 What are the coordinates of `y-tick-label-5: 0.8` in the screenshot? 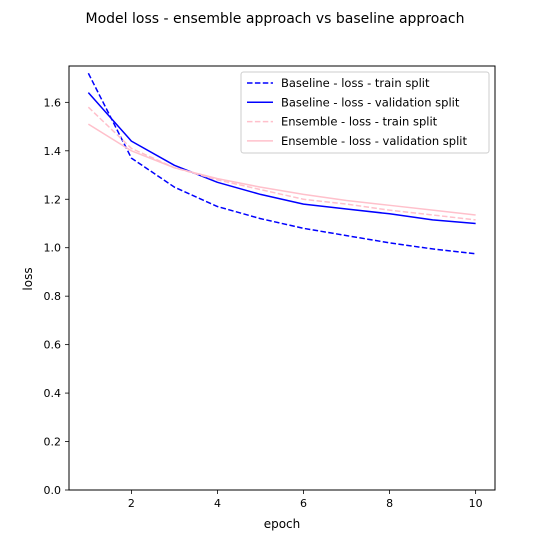 It's located at (53, 296).